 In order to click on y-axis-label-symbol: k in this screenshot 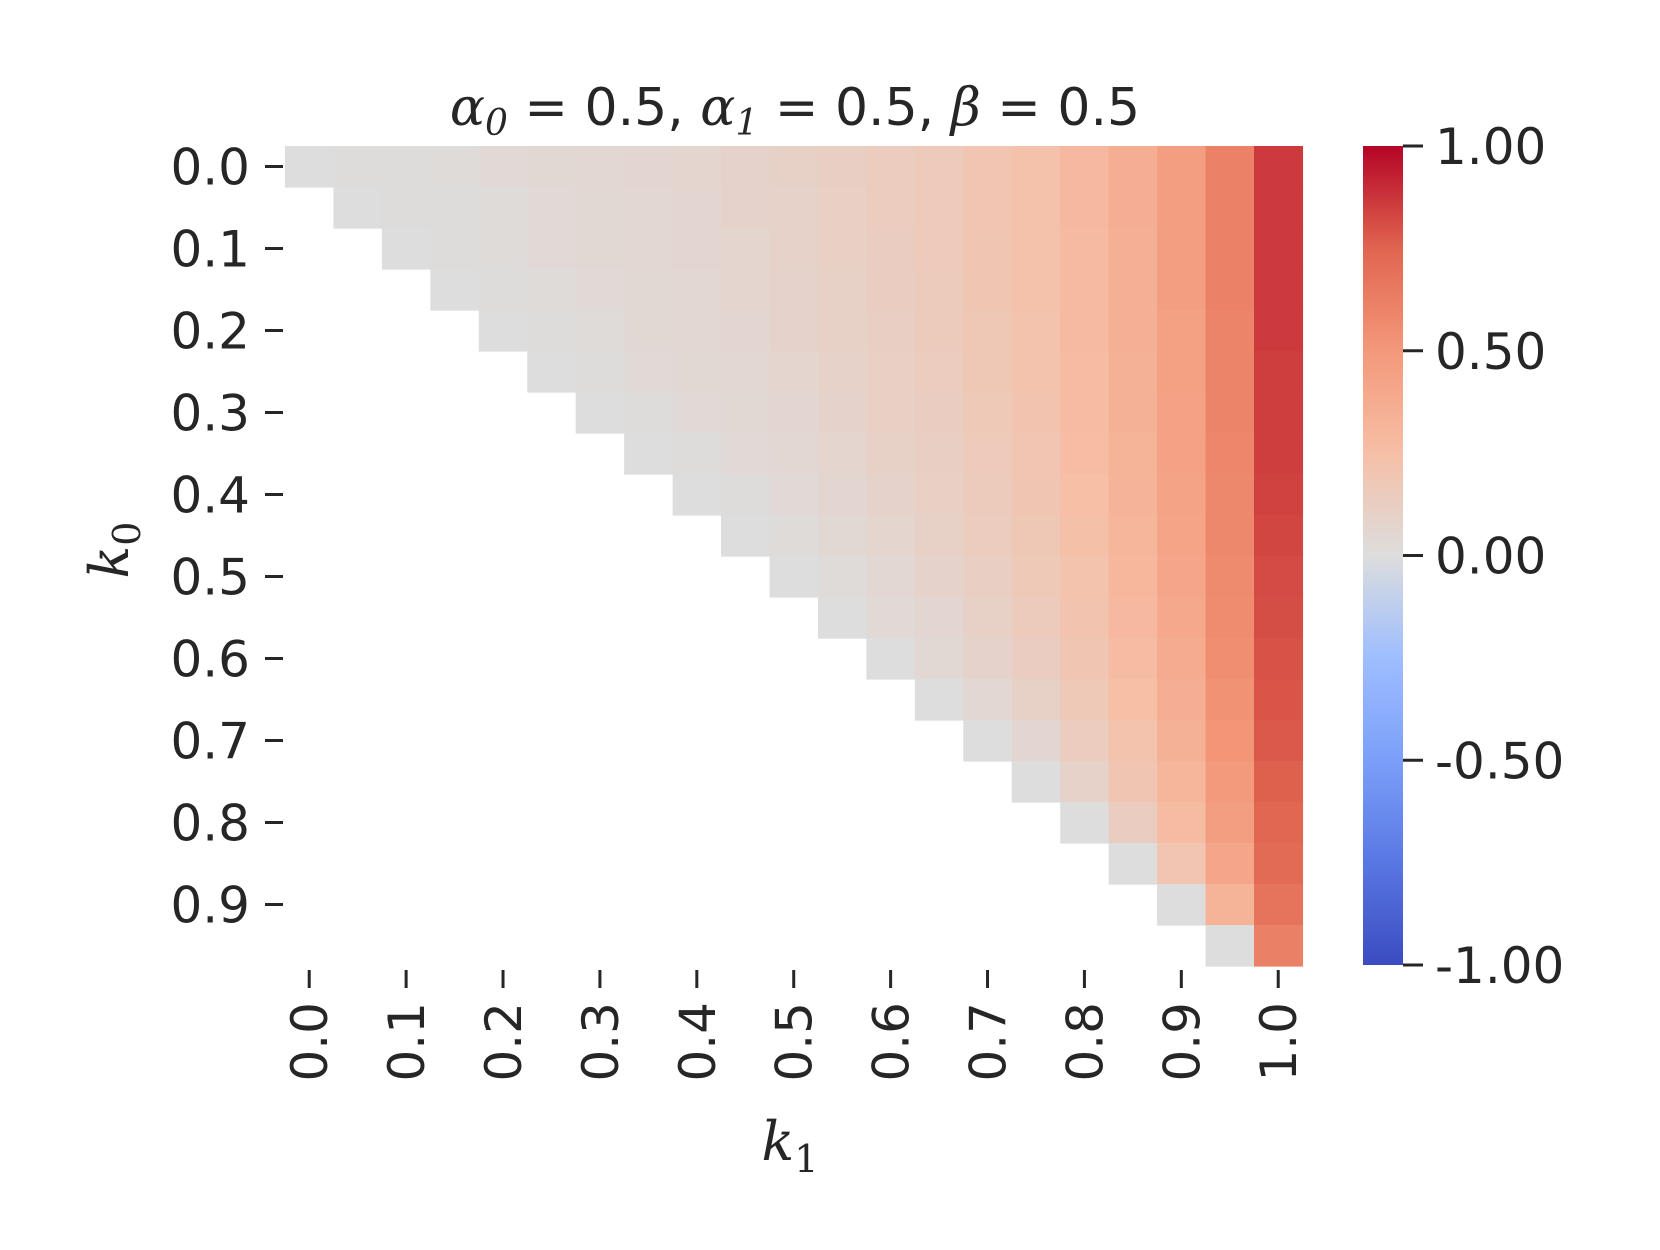, I will do `click(109, 562)`.